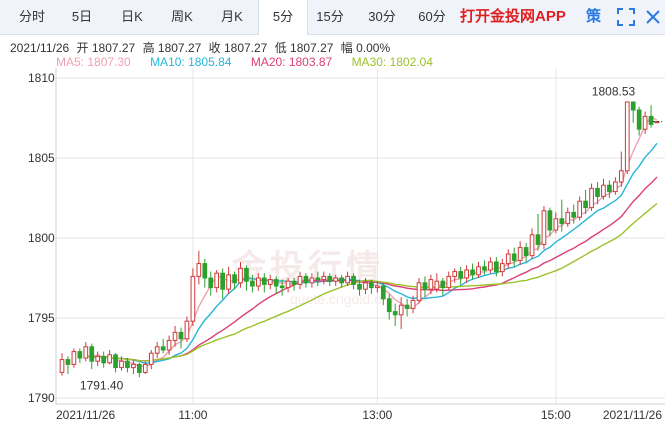 Image resolution: width=665 pixels, height=422 pixels. I want to click on tab-8: 60分, so click(432, 16).